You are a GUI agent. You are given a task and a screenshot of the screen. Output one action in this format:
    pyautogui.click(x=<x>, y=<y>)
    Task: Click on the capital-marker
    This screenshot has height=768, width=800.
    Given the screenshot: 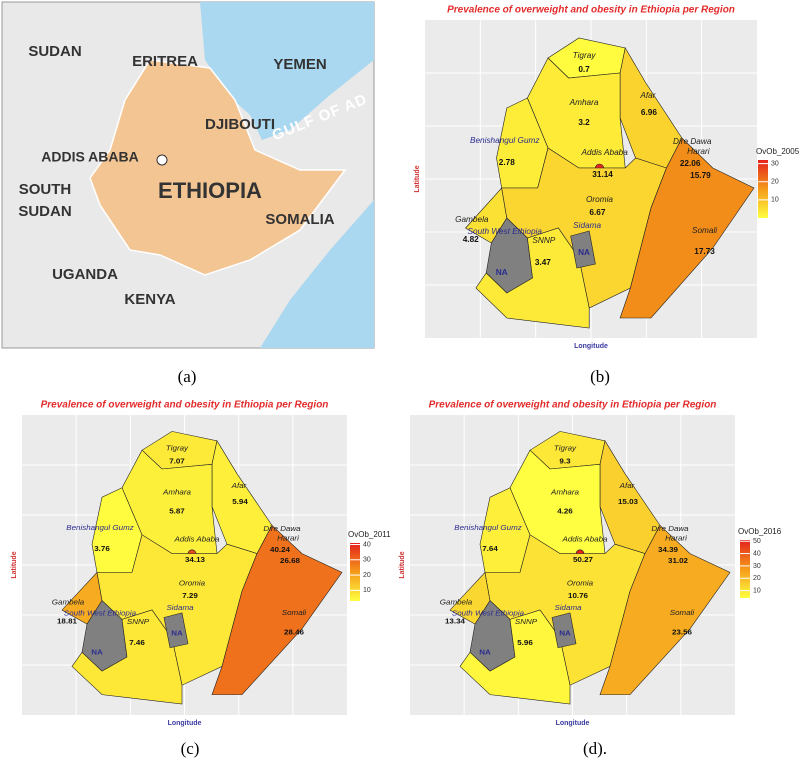 What is the action you would take?
    pyautogui.click(x=162, y=160)
    